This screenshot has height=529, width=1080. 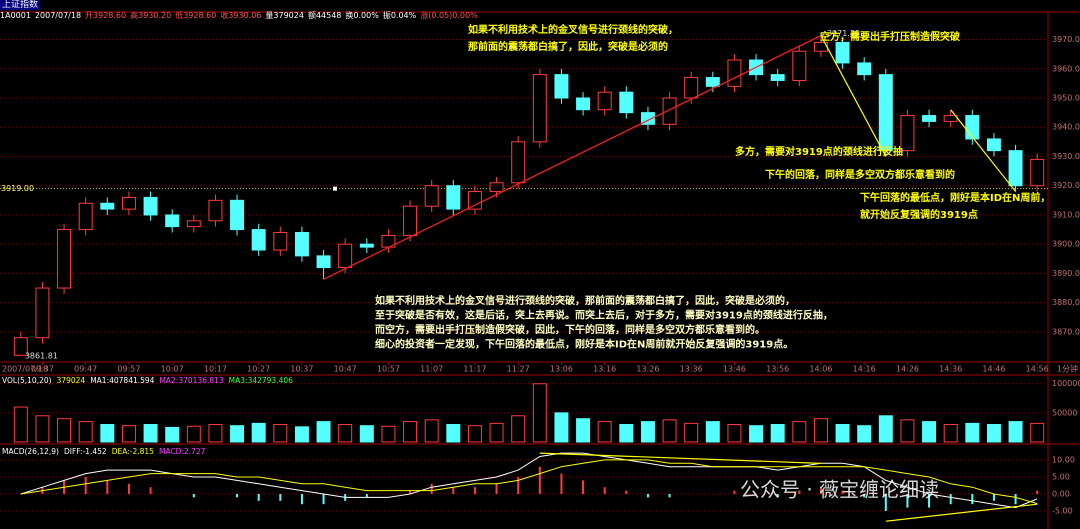 What do you see at coordinates (843, 33) in the screenshot?
I see `high-label: 3971.35` at bounding box center [843, 33].